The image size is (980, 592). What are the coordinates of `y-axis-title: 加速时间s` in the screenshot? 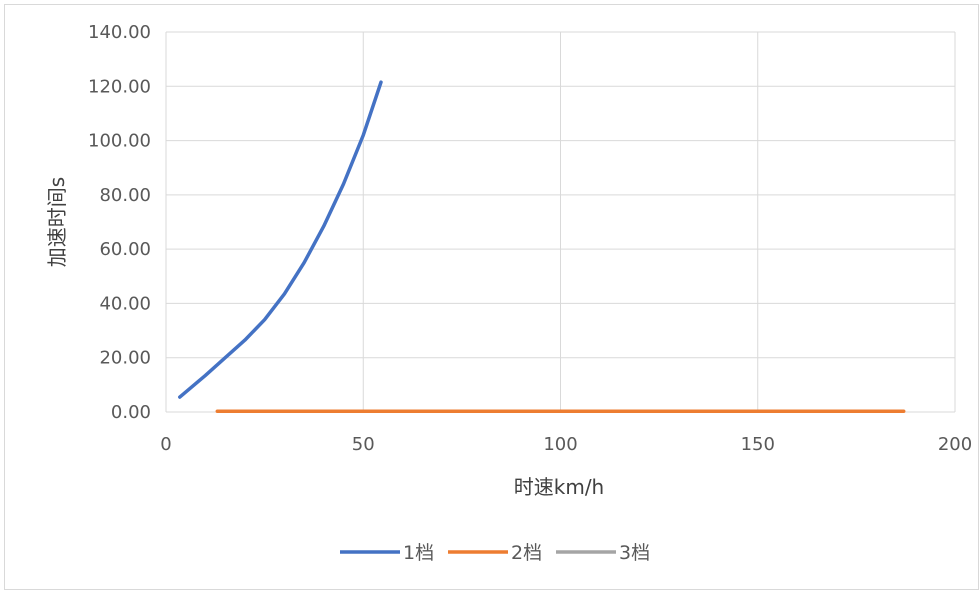 It's located at (57, 222).